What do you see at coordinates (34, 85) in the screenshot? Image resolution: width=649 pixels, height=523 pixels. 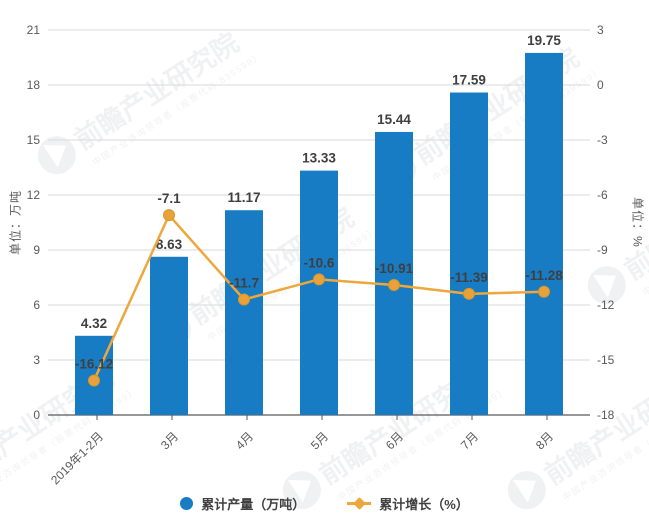 I see `left-axis-tick-label: 18` at bounding box center [34, 85].